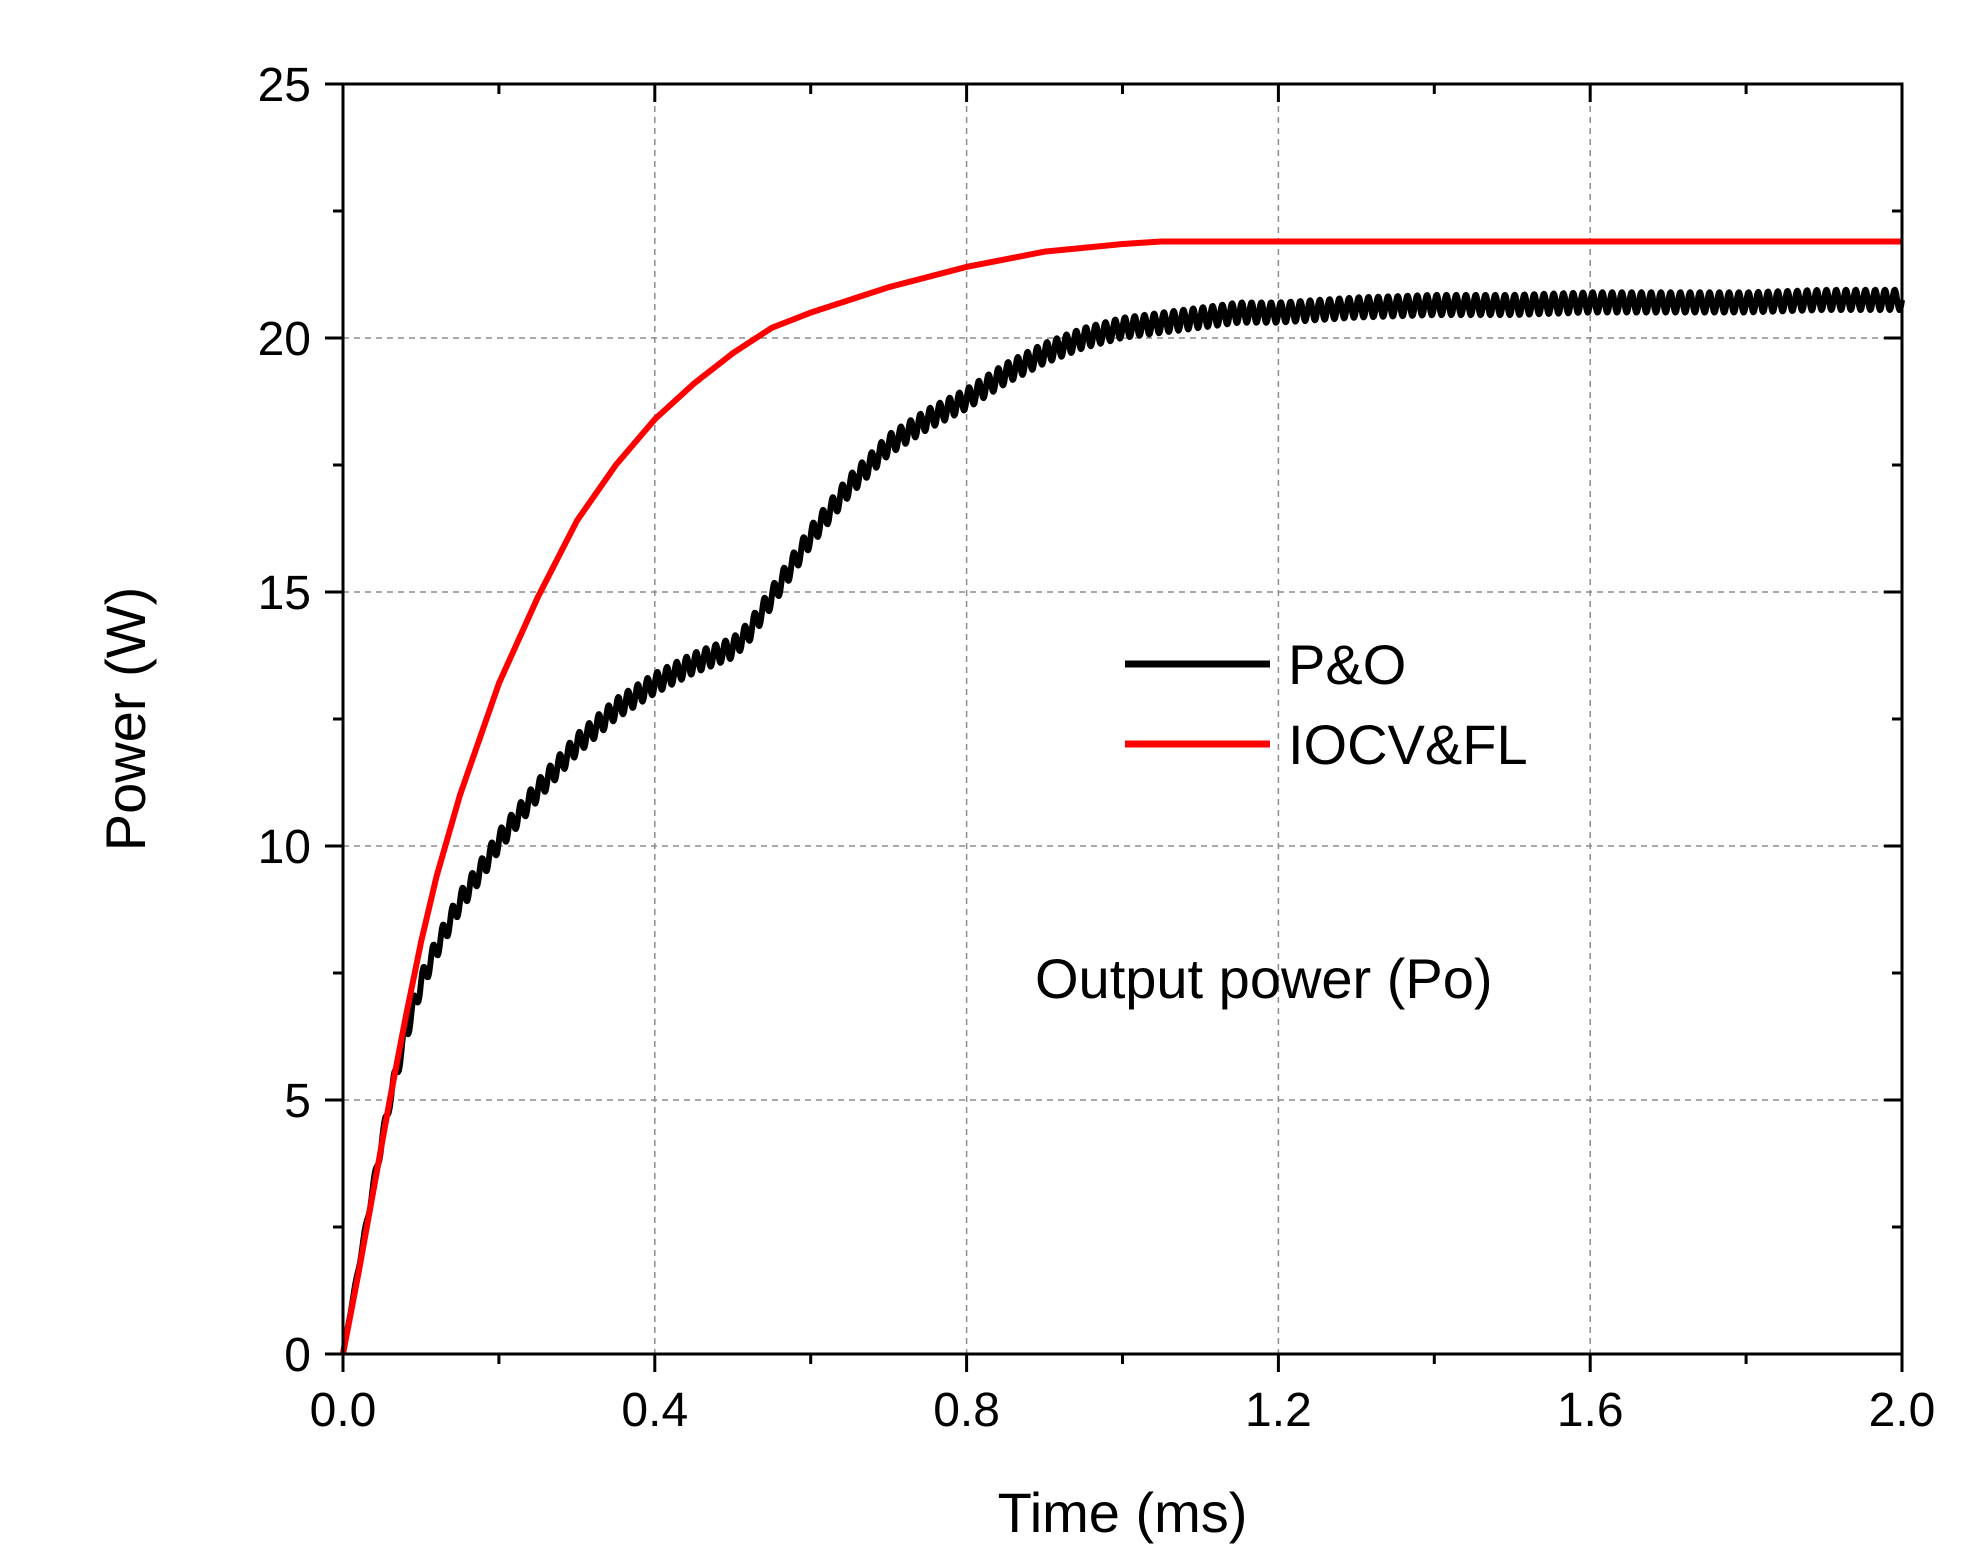 This screenshot has height=1566, width=1969. I want to click on annotation-output-power: Output power (Po), so click(1264, 978).